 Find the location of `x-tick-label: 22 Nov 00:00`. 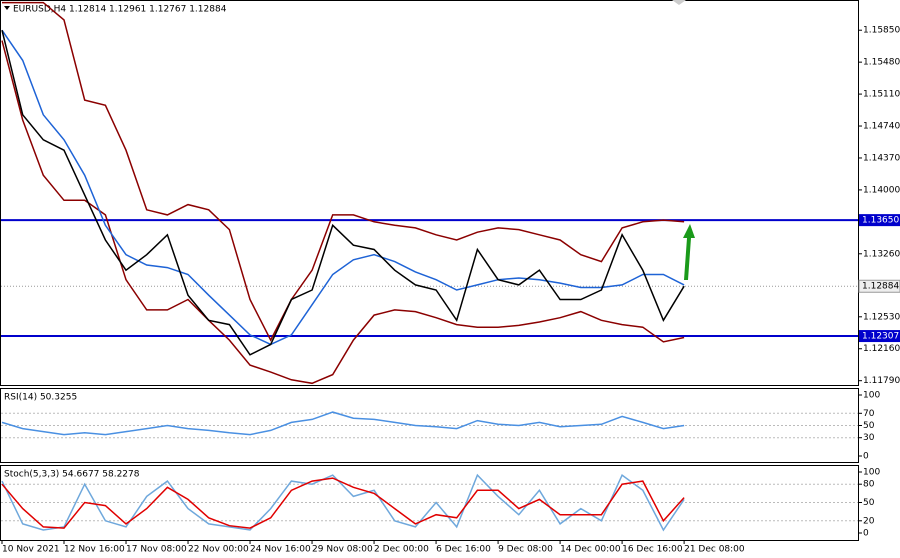

x-tick-label: 22 Nov 00:00 is located at coordinates (218, 550).